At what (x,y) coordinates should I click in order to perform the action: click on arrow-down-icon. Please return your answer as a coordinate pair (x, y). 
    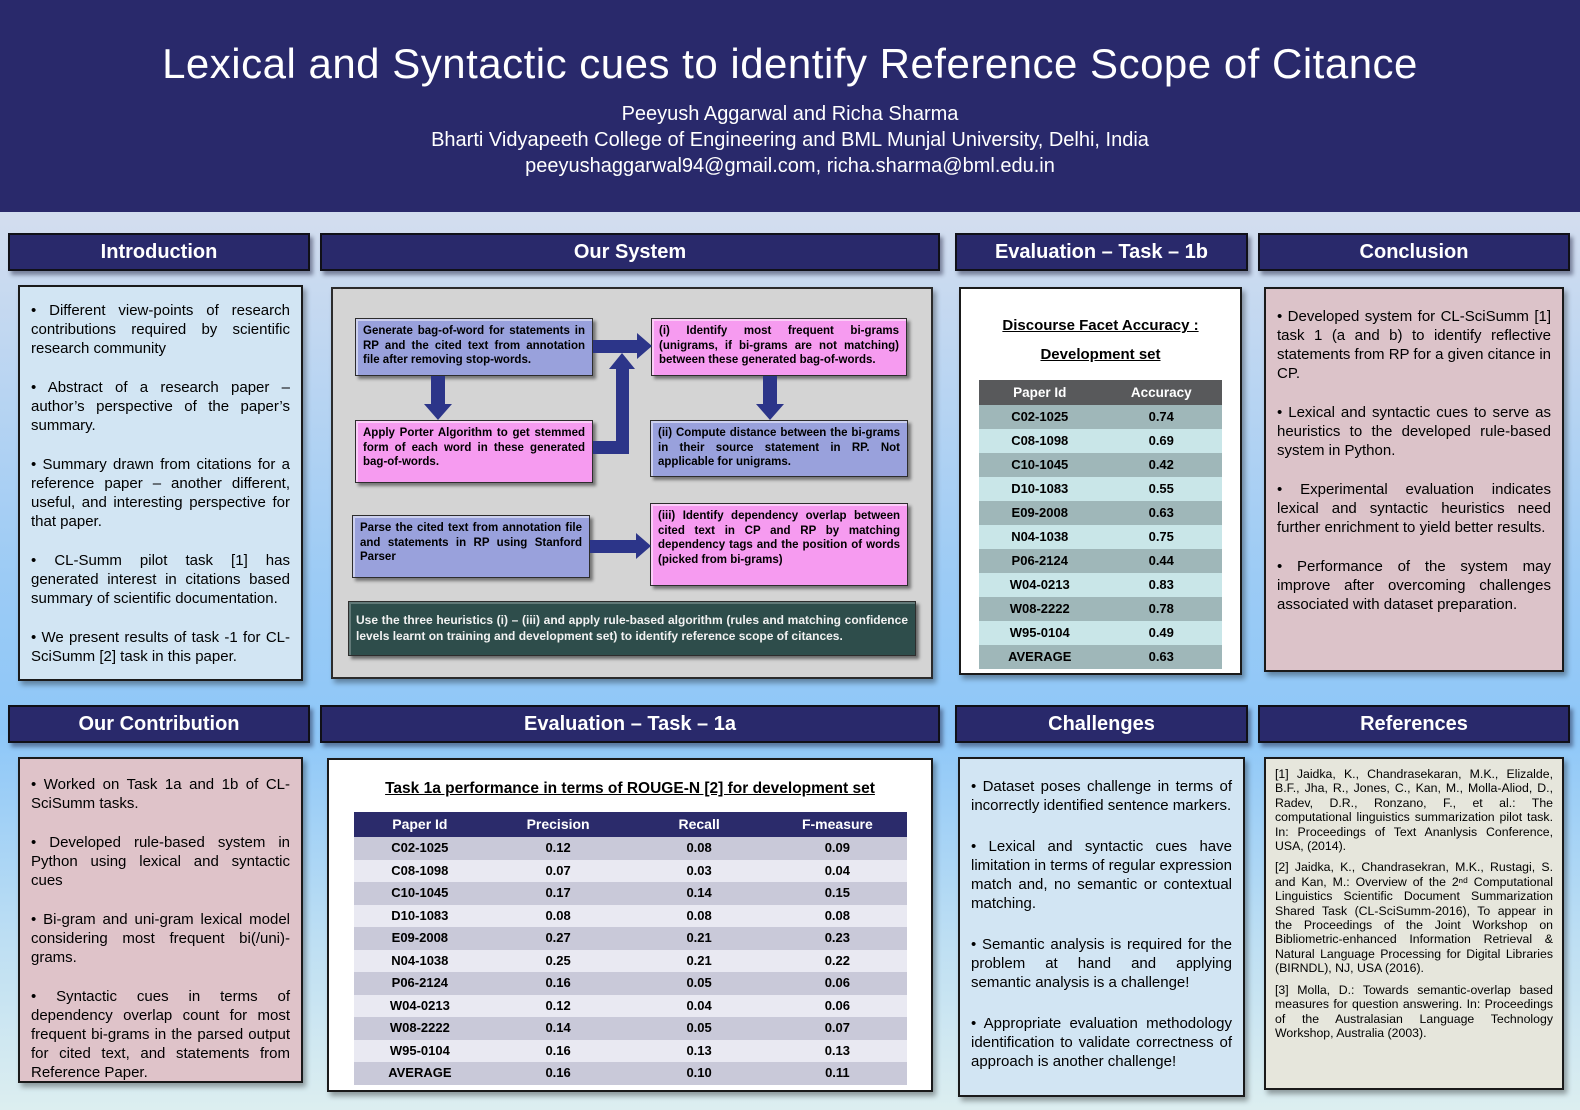
    Looking at the image, I should click on (438, 390).